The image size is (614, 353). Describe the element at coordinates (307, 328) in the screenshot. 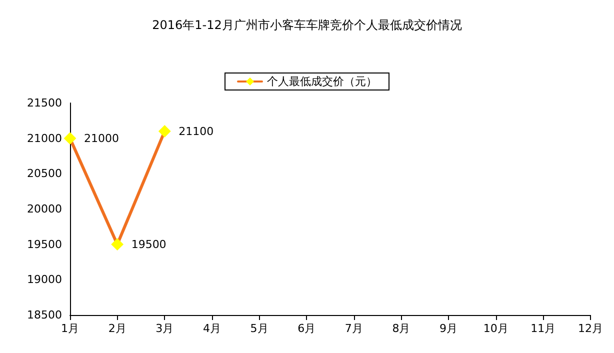

I see `x-tick-label: 6月` at that location.